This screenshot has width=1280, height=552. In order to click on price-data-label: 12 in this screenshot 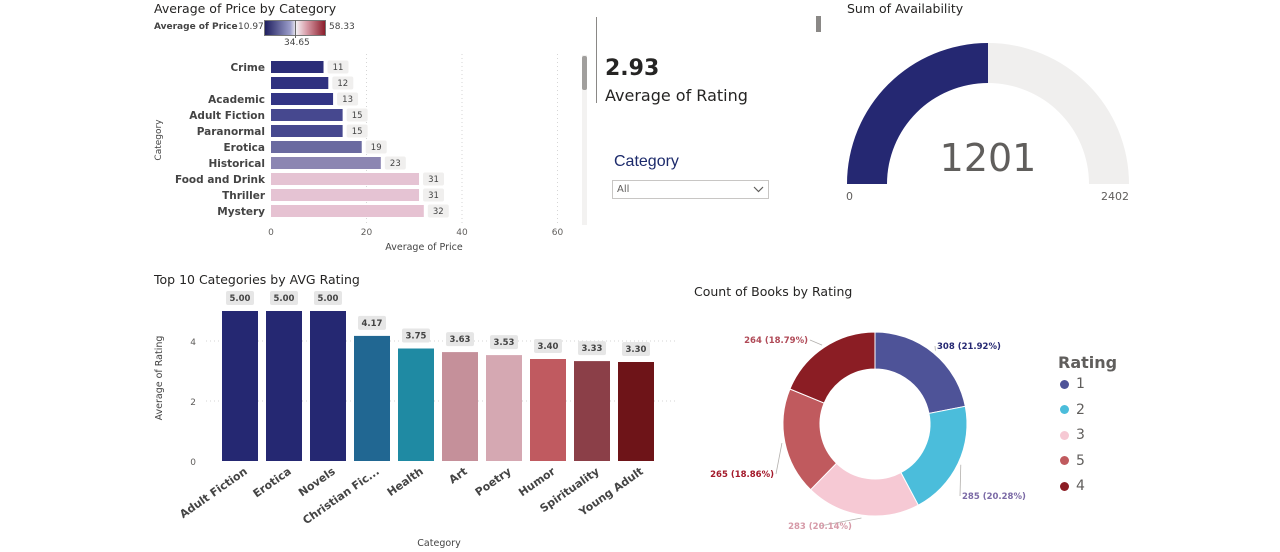, I will do `click(342, 84)`.